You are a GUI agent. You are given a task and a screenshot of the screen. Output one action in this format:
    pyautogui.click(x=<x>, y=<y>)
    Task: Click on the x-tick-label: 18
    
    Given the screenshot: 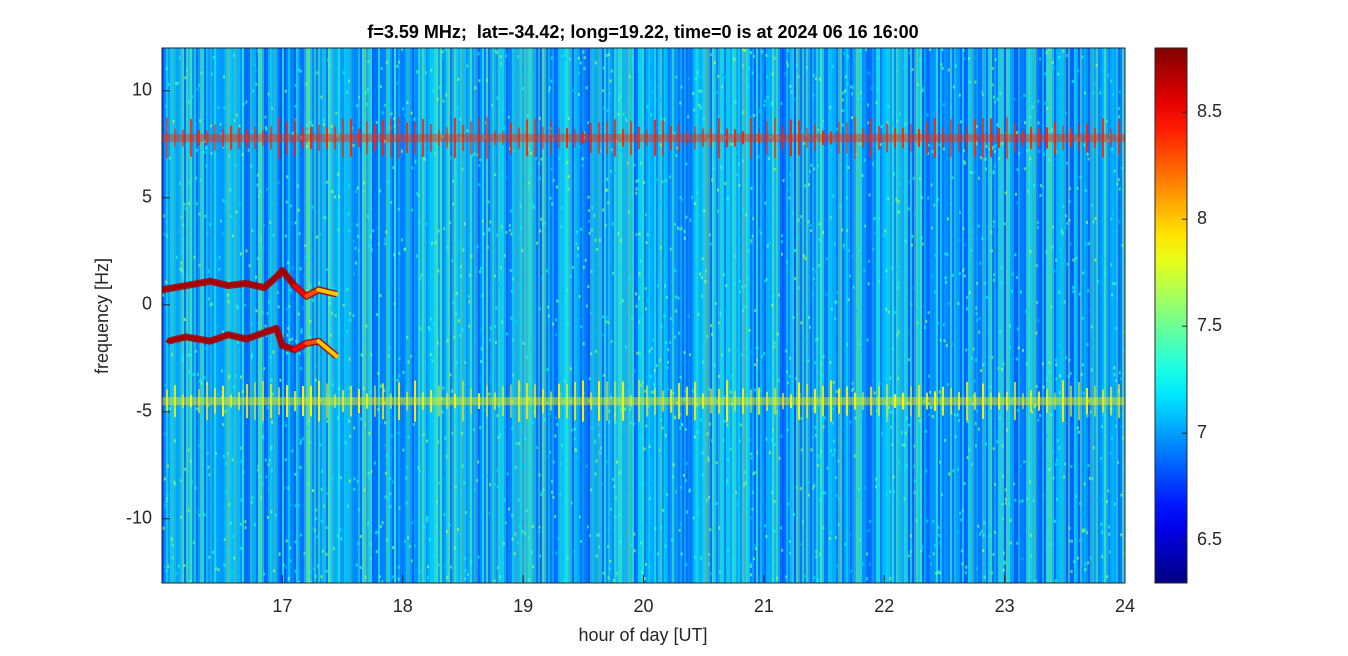 What is the action you would take?
    pyautogui.click(x=403, y=606)
    